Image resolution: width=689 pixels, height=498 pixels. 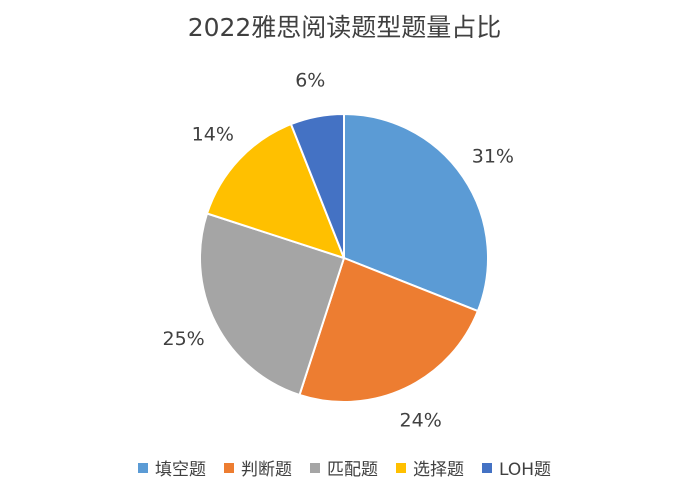 What do you see at coordinates (266, 470) in the screenshot?
I see `legend-label-2: 判断题` at bounding box center [266, 470].